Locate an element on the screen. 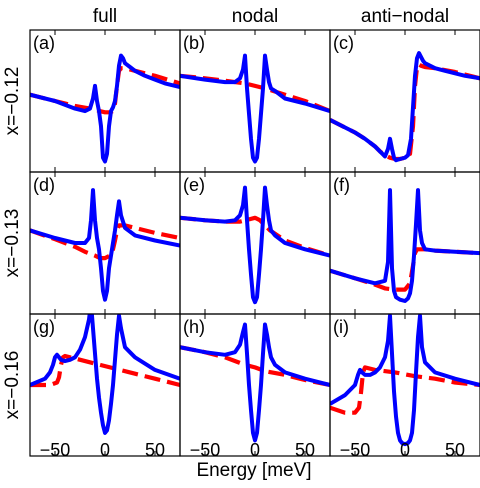  panel-label: (b) is located at coordinates (194, 43).